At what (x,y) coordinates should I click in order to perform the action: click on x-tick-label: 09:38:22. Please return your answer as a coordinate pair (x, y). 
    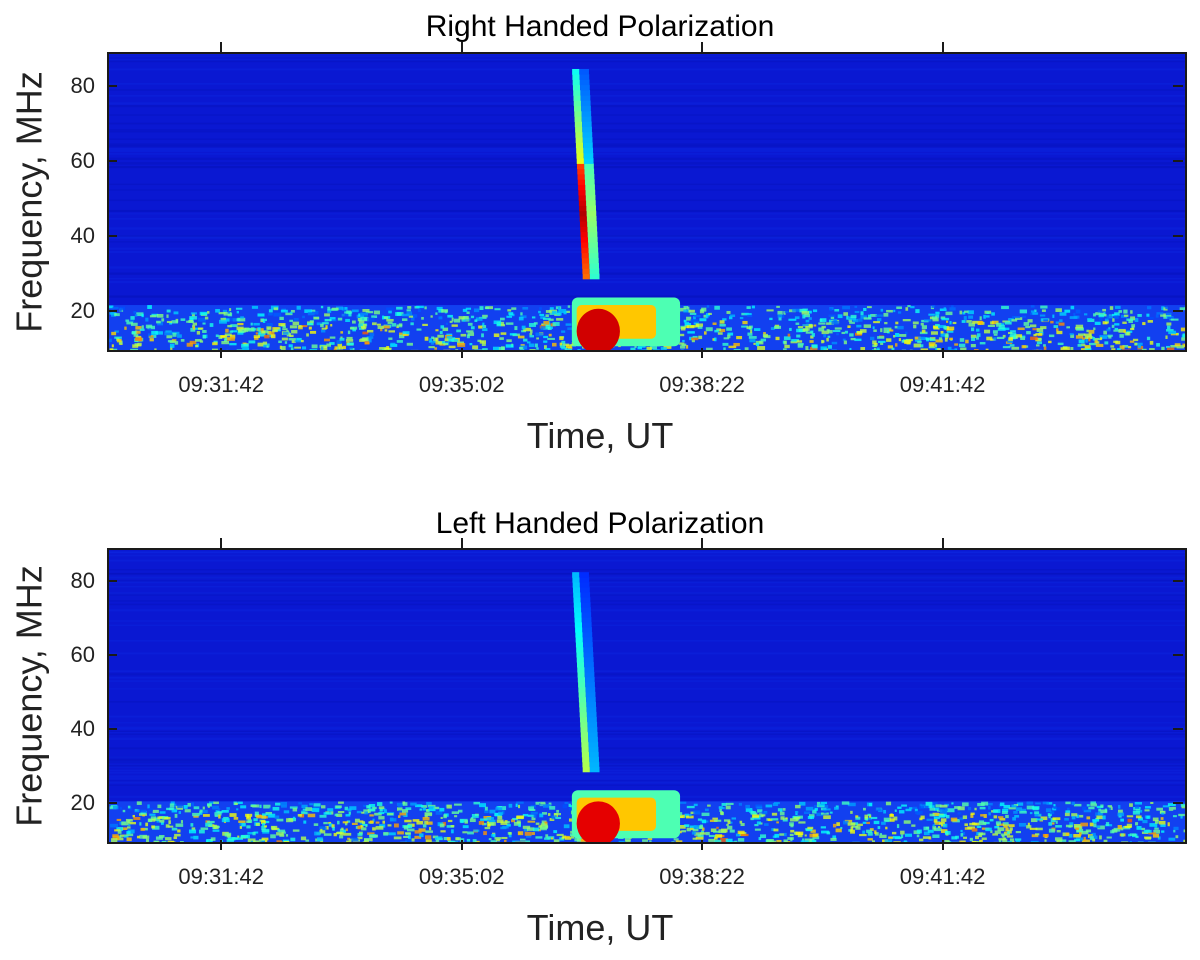
    Looking at the image, I should click on (702, 384).